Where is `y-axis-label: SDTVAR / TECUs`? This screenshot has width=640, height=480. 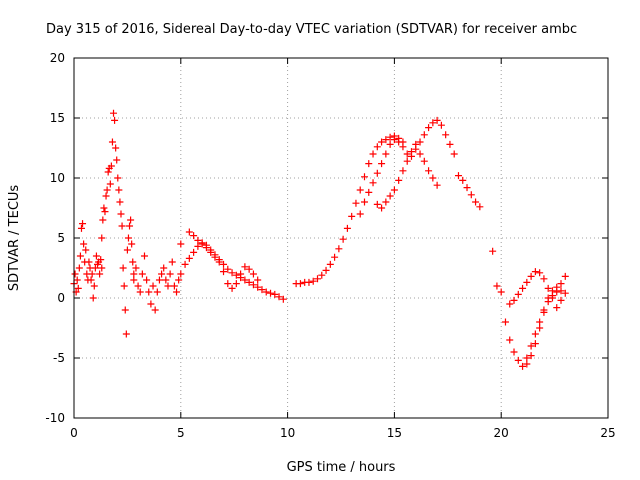 y-axis-label: SDTVAR / TECUs is located at coordinates (14, 238).